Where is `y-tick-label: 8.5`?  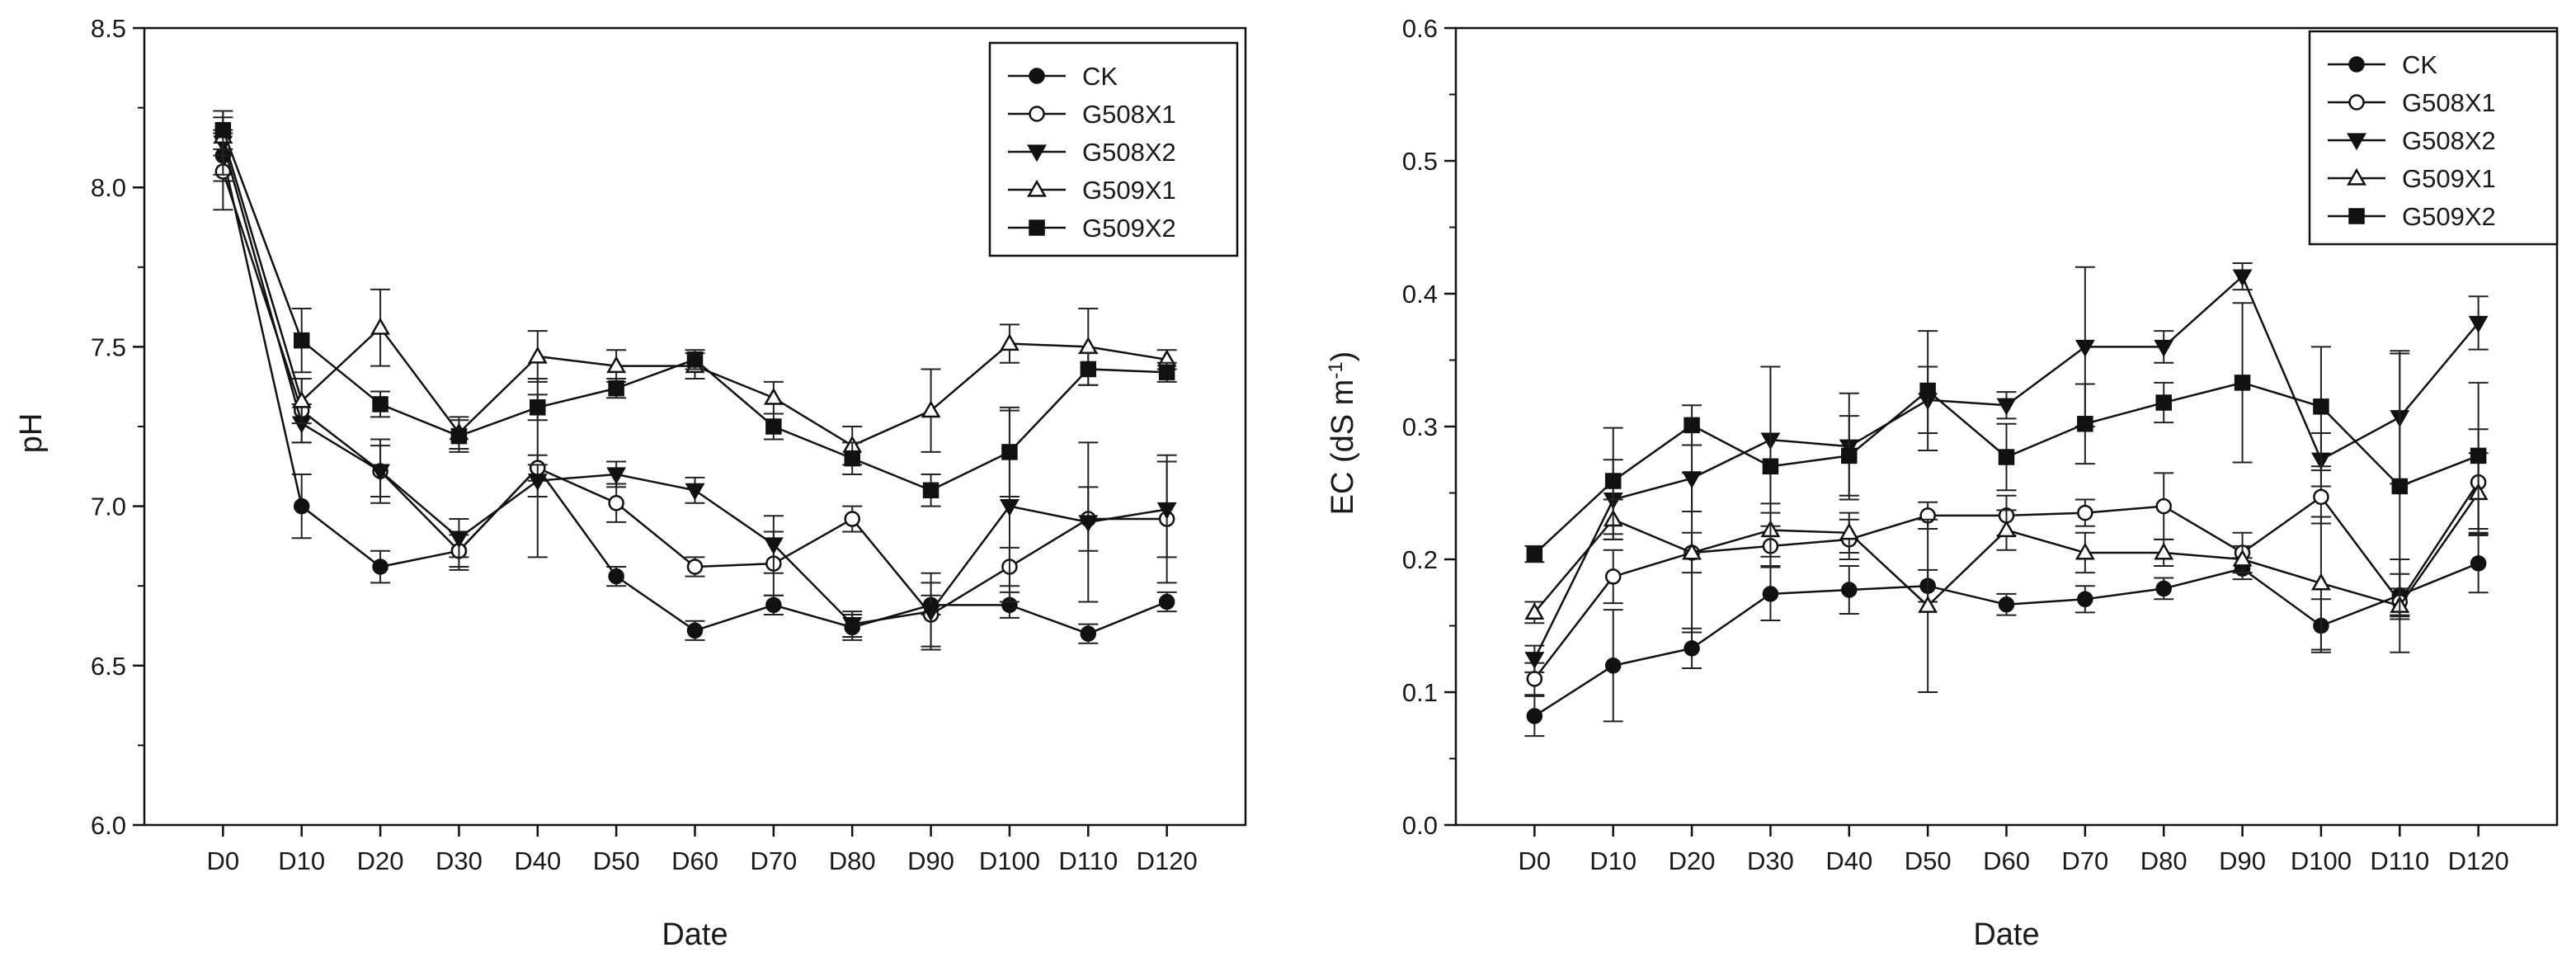
y-tick-label: 8.5 is located at coordinates (109, 28).